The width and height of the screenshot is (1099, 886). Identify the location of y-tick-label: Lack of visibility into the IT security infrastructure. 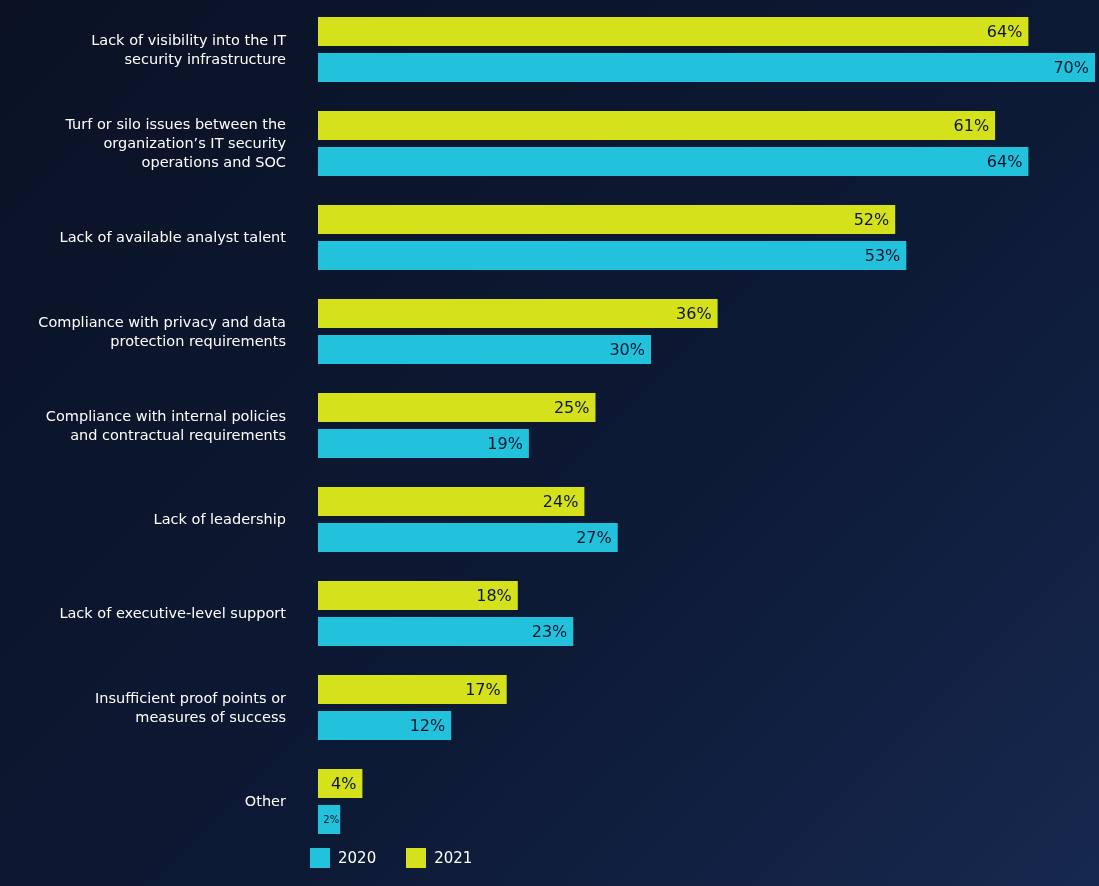
(189, 49).